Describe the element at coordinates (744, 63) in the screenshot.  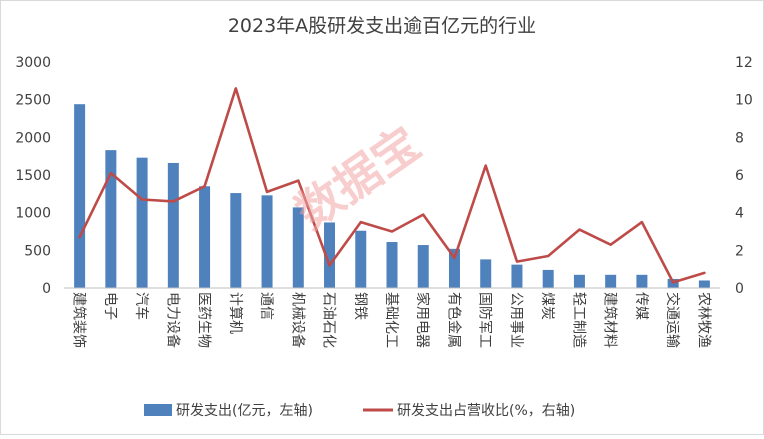
I see `y-right-tick-label: 12` at that location.